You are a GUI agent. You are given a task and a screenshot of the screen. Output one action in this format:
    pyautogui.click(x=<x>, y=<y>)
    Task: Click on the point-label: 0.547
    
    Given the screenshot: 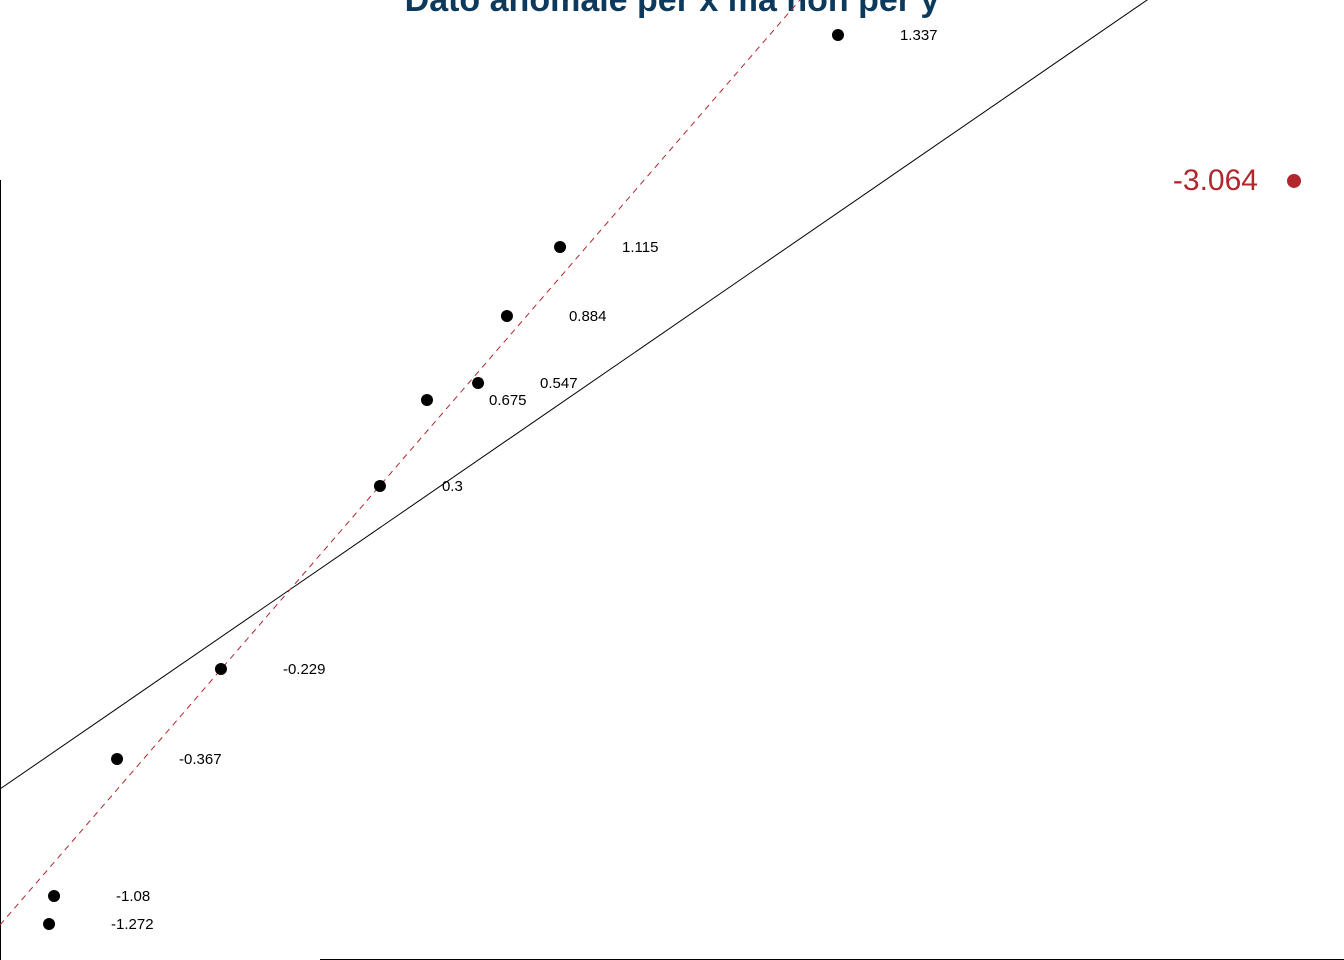 What is the action you would take?
    pyautogui.click(x=559, y=383)
    